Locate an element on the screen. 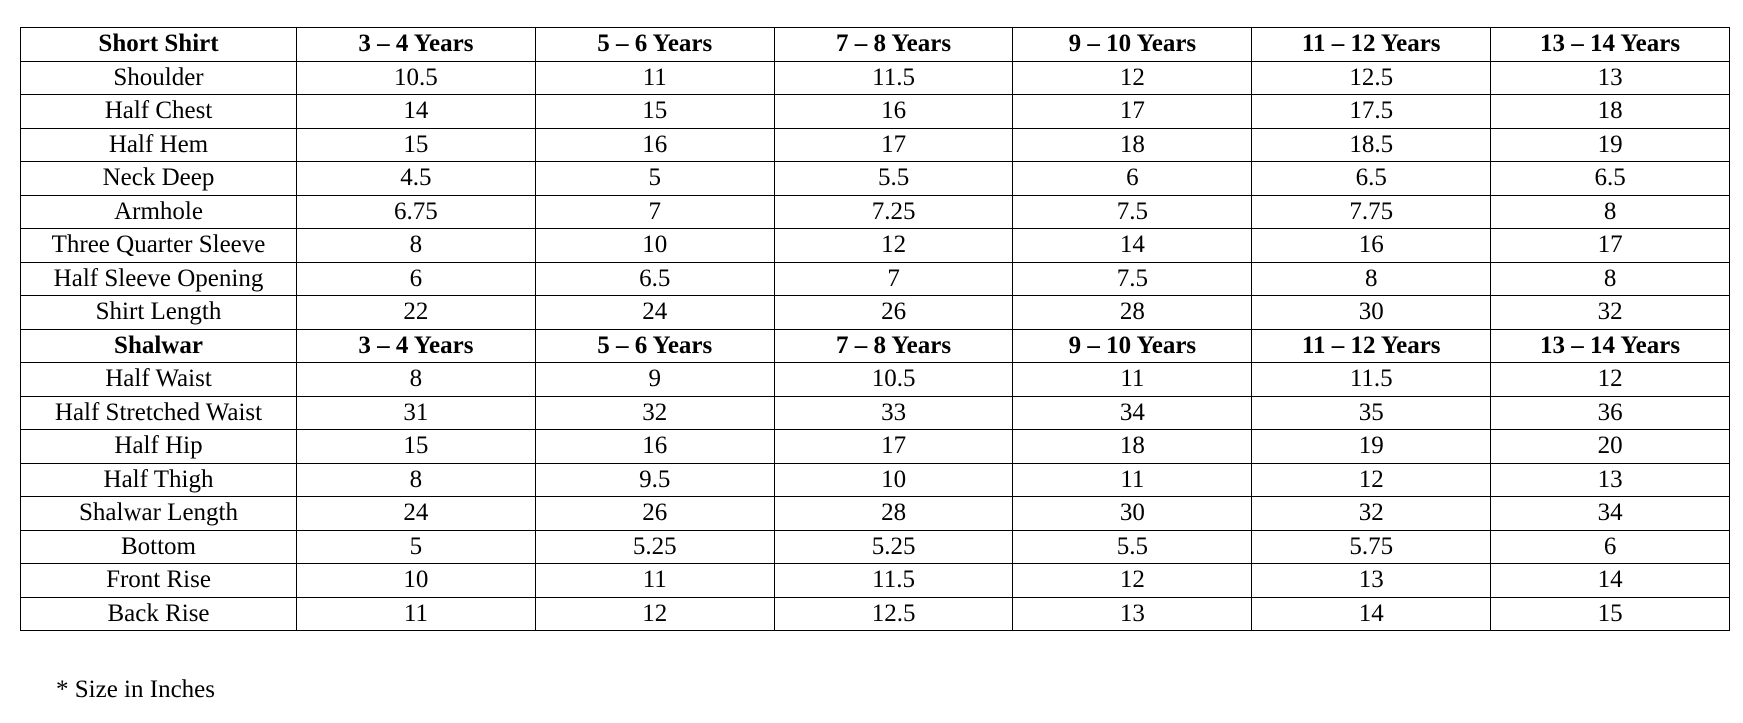 The height and width of the screenshot is (723, 1743). table-cell: 10 is located at coordinates (416, 580).